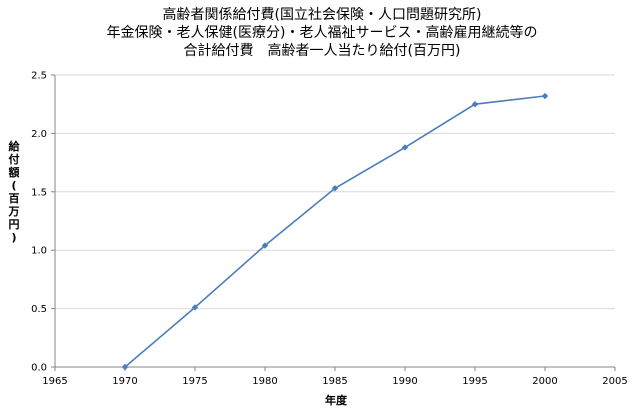 This screenshot has height=413, width=640. I want to click on title-line-2: 年金保険・老人保健(医療分)・老人福祉サービス・高齢雇用継続等の, so click(322, 32).